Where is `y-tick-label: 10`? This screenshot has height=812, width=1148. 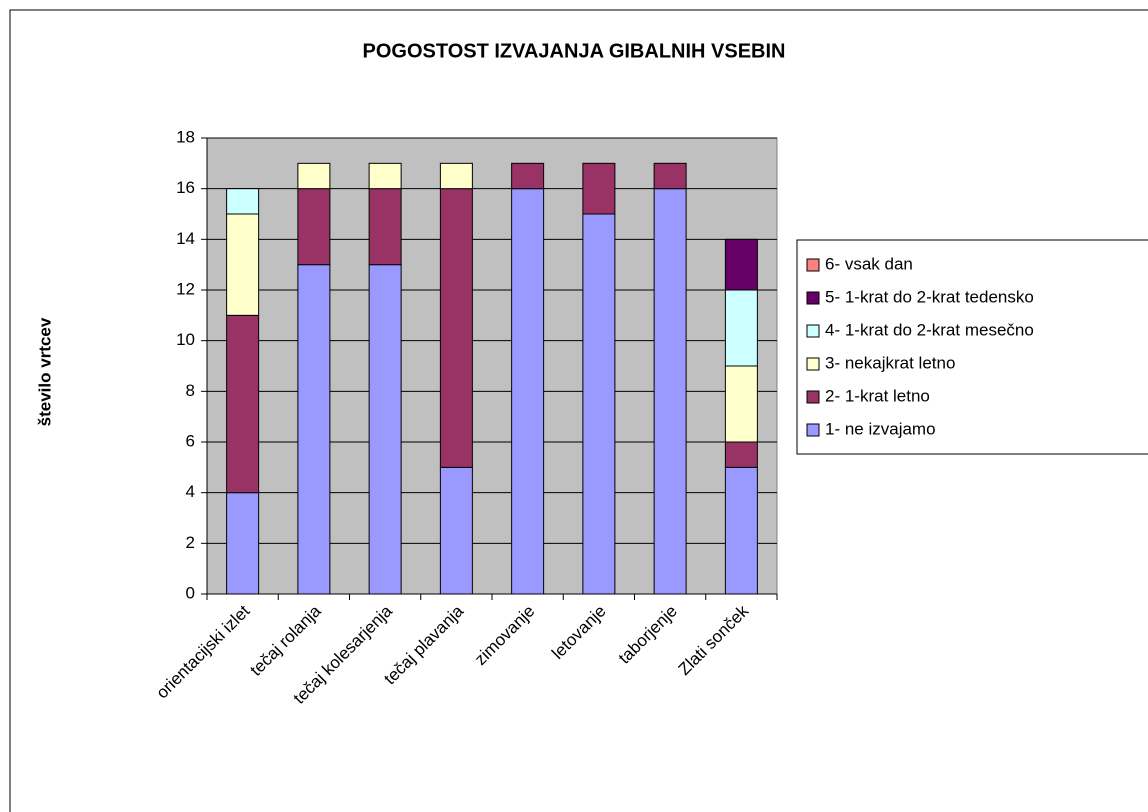
y-tick-label: 10 is located at coordinates (185, 339).